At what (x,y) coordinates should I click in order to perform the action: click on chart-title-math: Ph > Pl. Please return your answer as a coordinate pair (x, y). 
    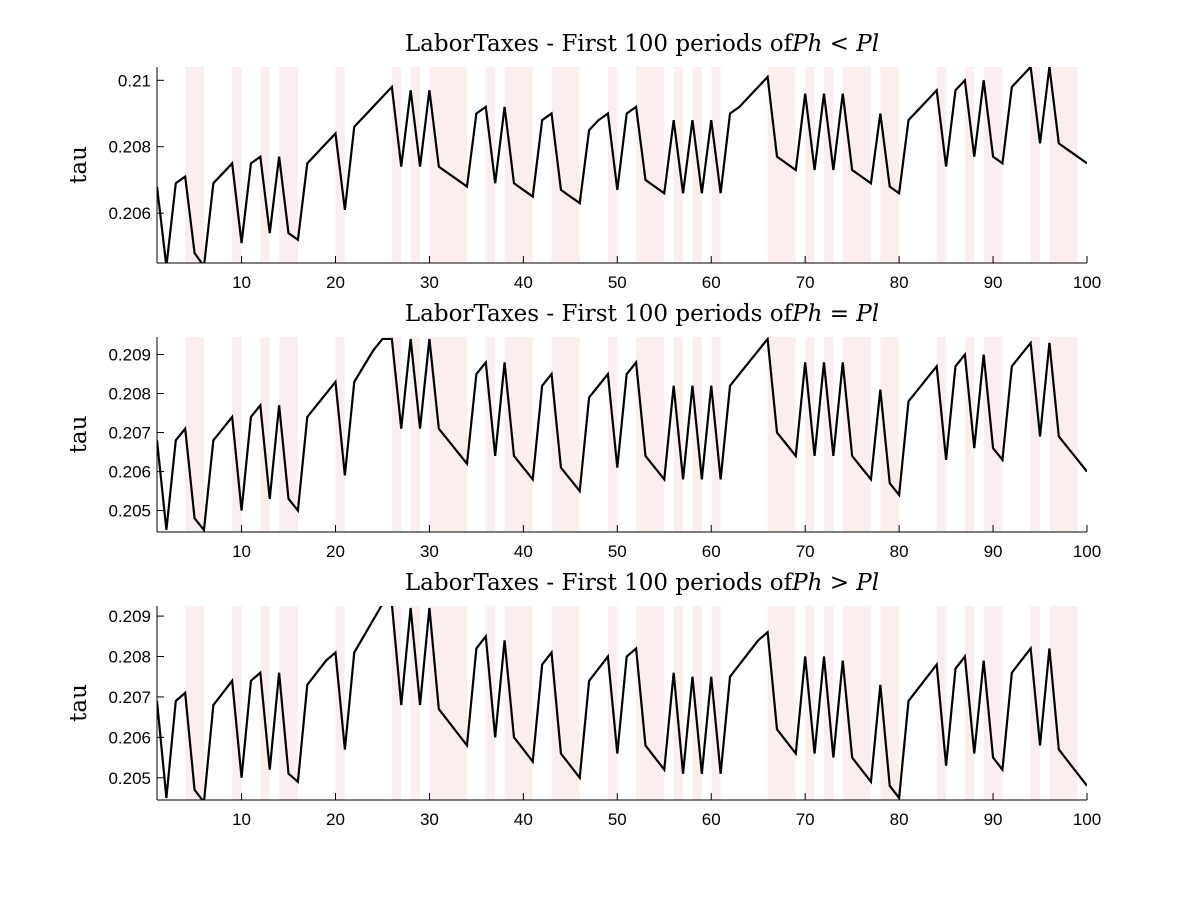
    Looking at the image, I should click on (835, 583).